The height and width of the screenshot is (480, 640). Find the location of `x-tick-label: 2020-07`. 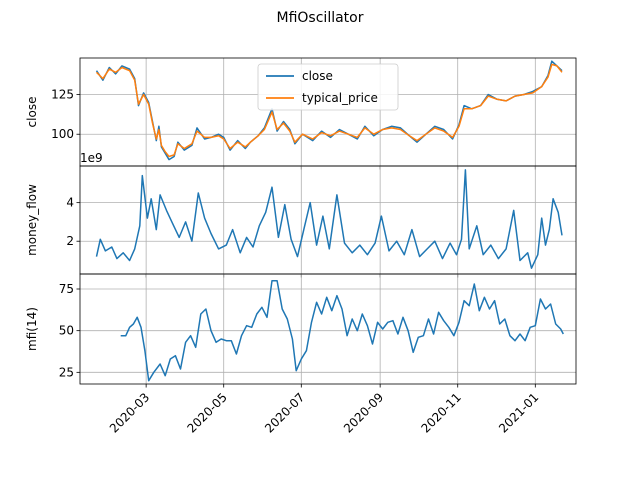

x-tick-label: 2020-07 is located at coordinates (284, 412).